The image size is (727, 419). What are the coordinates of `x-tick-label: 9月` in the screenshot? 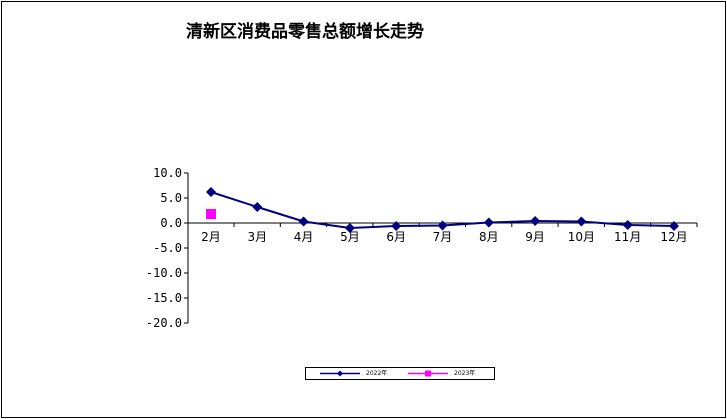 It's located at (535, 237).